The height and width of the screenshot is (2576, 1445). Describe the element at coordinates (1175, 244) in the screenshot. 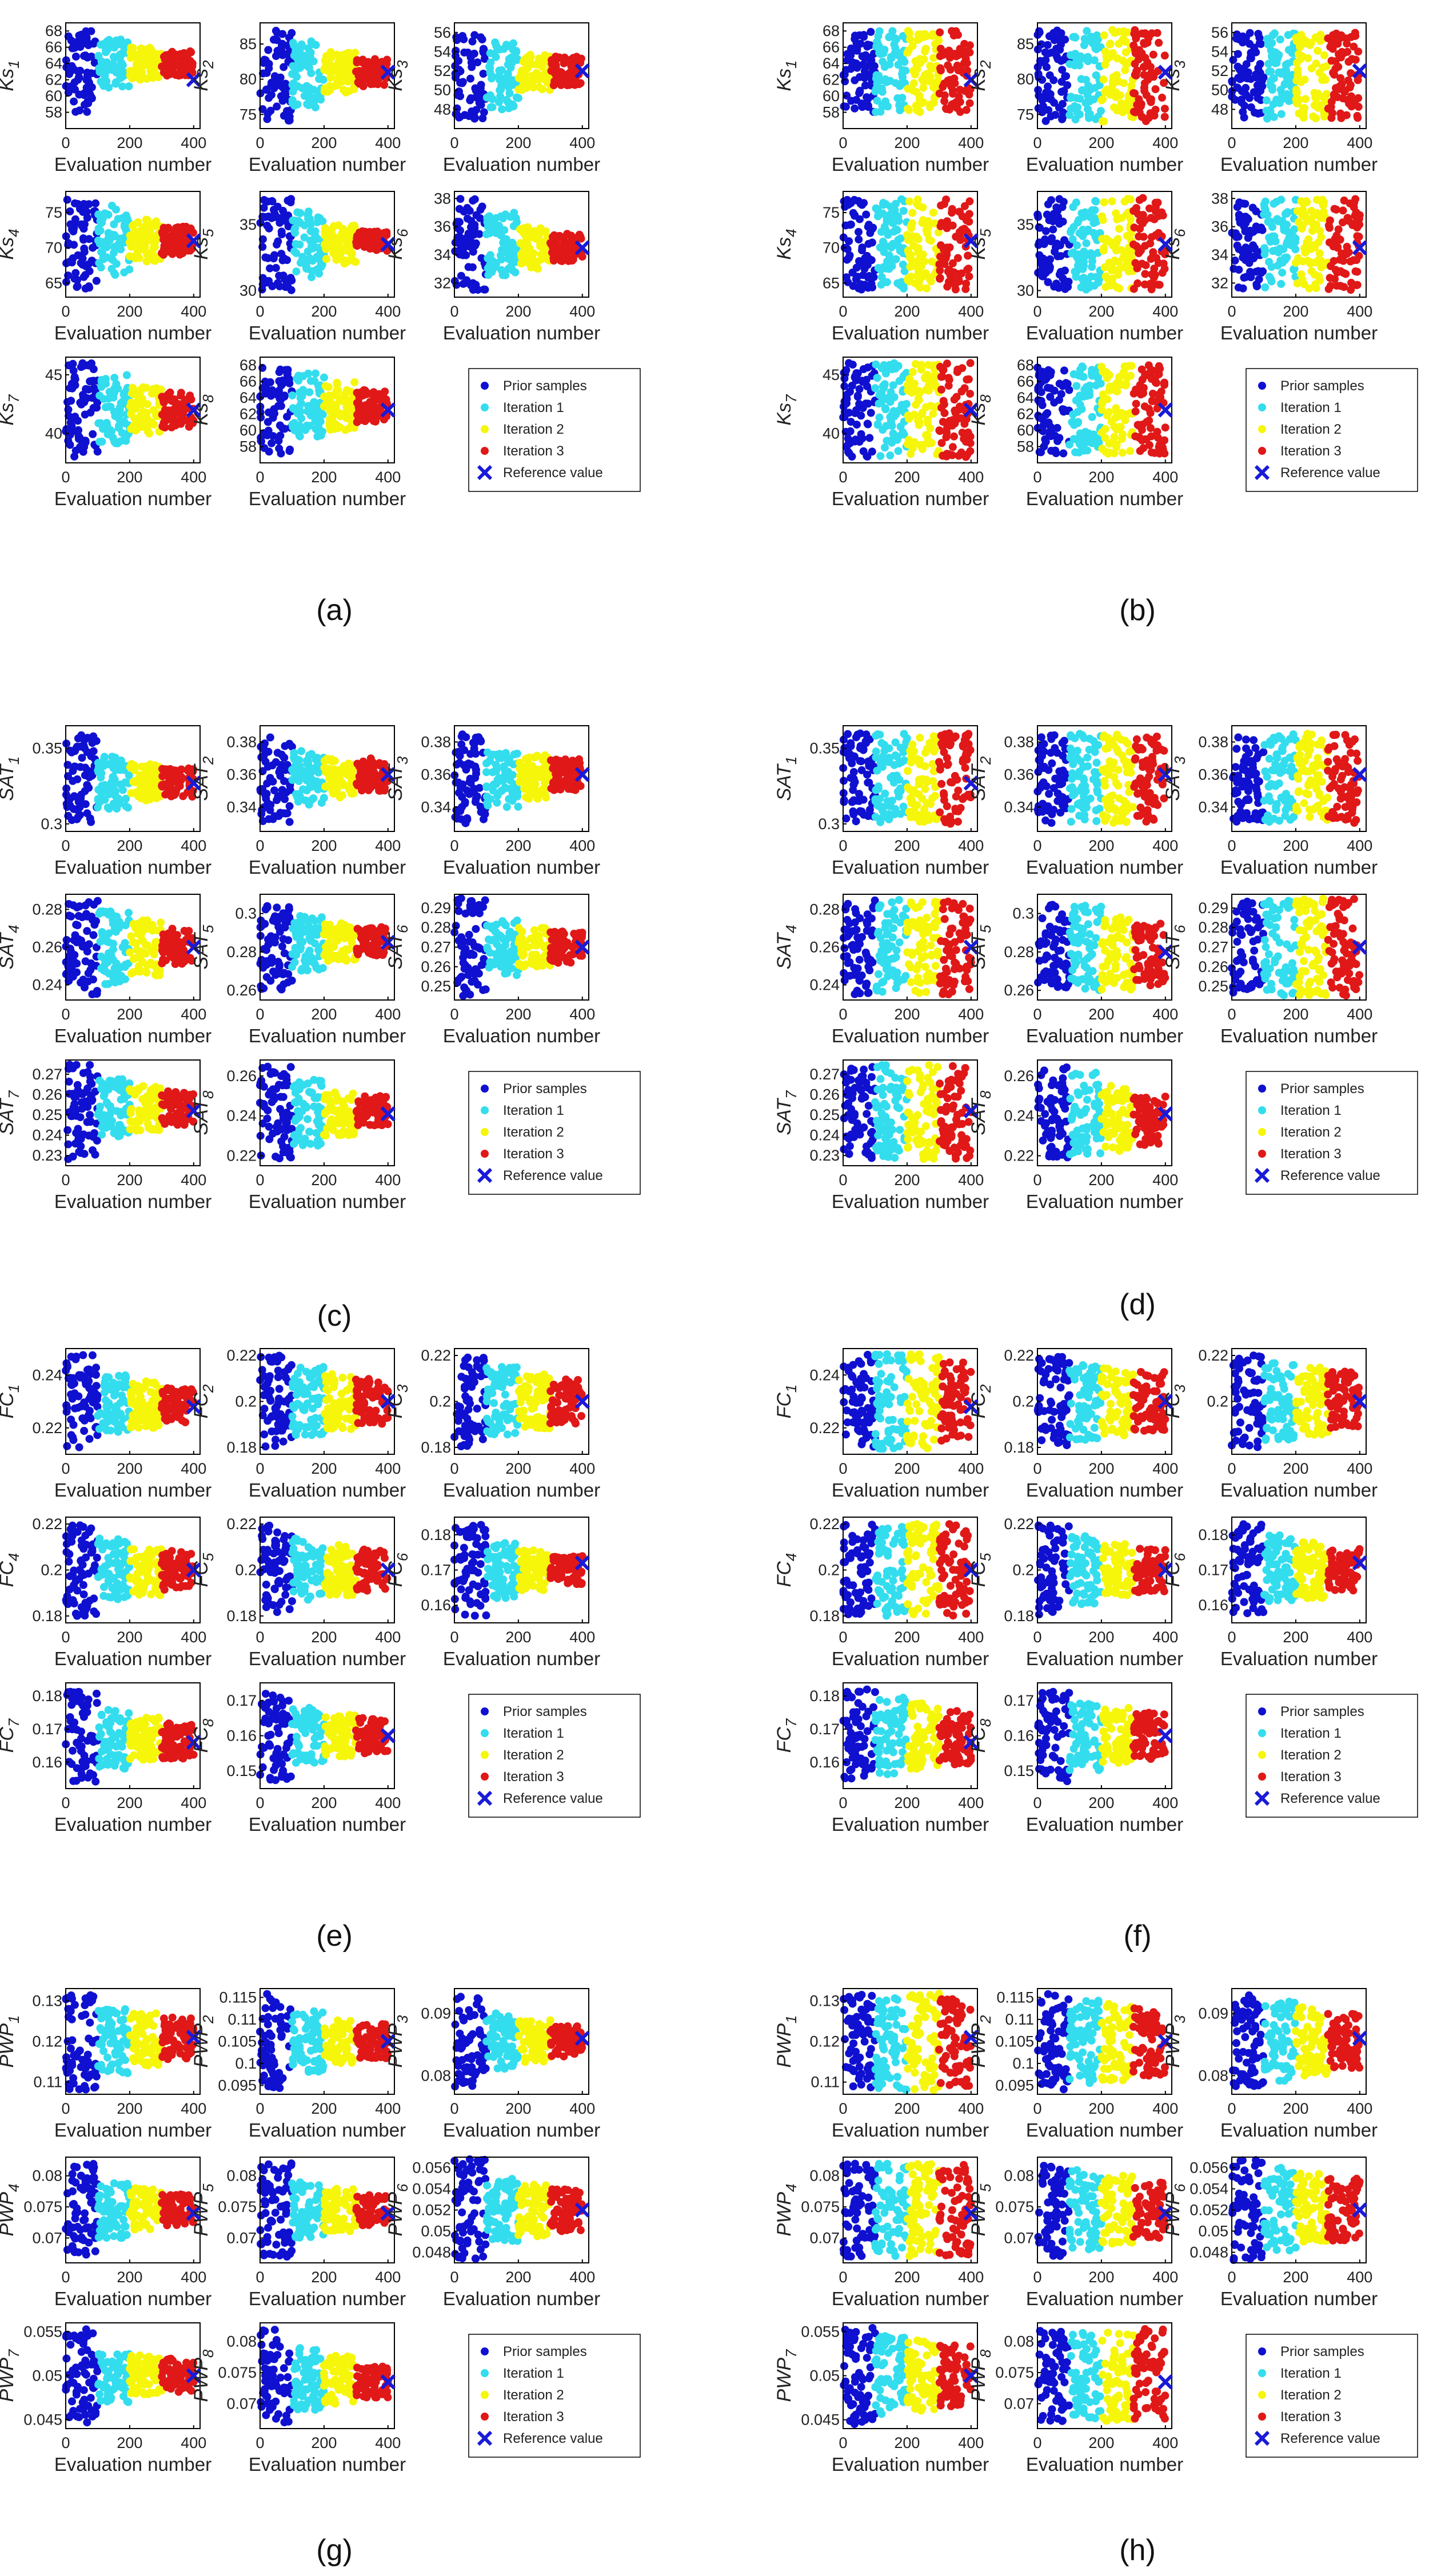

I see `y-axis-label: Ks6` at that location.